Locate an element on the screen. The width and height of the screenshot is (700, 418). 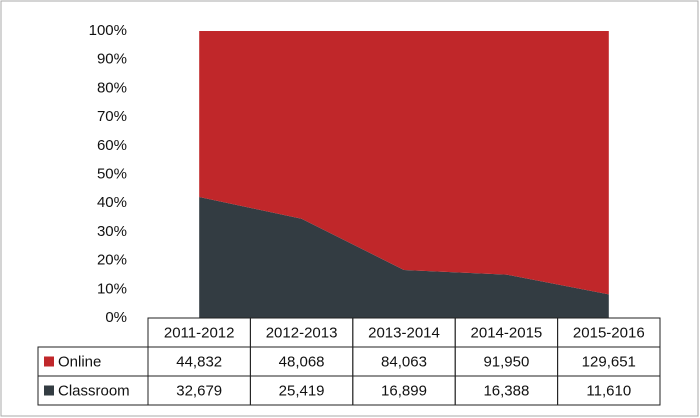
legend-label: Classroom is located at coordinates (94, 390).